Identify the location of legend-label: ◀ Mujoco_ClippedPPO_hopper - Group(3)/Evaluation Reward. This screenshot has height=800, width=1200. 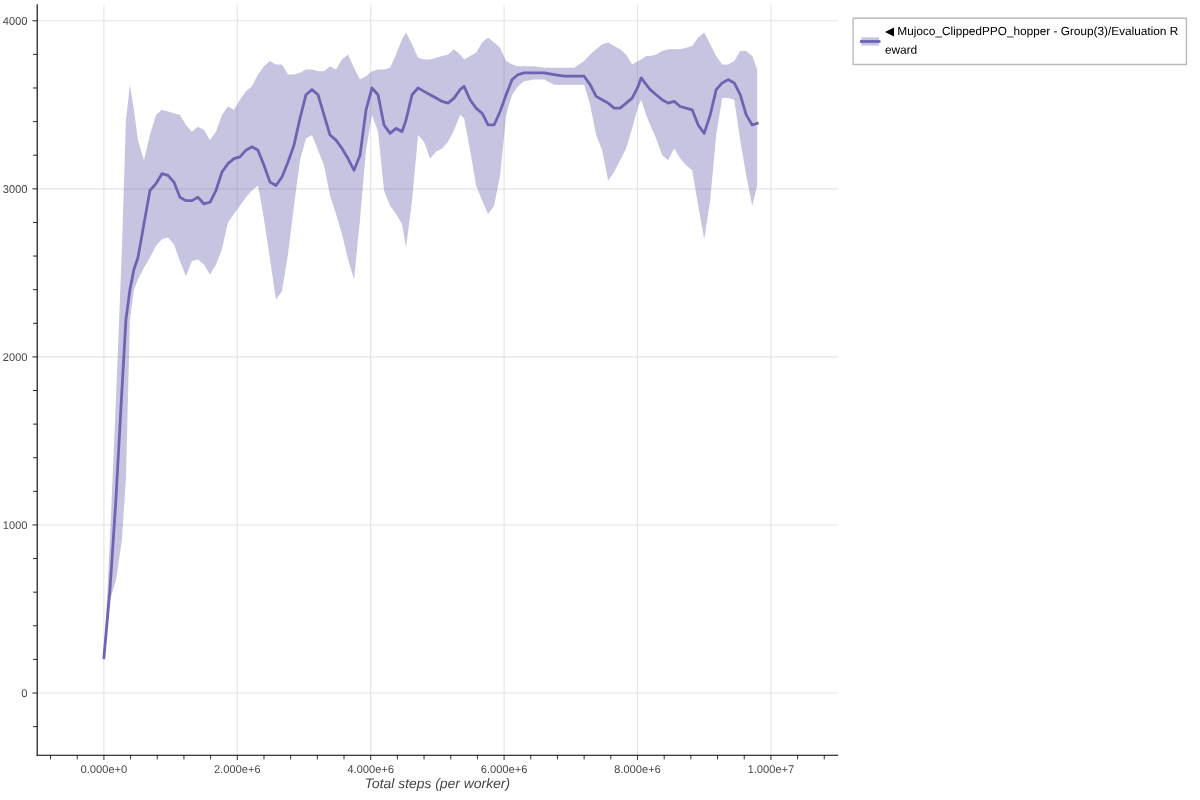
(1031, 40).